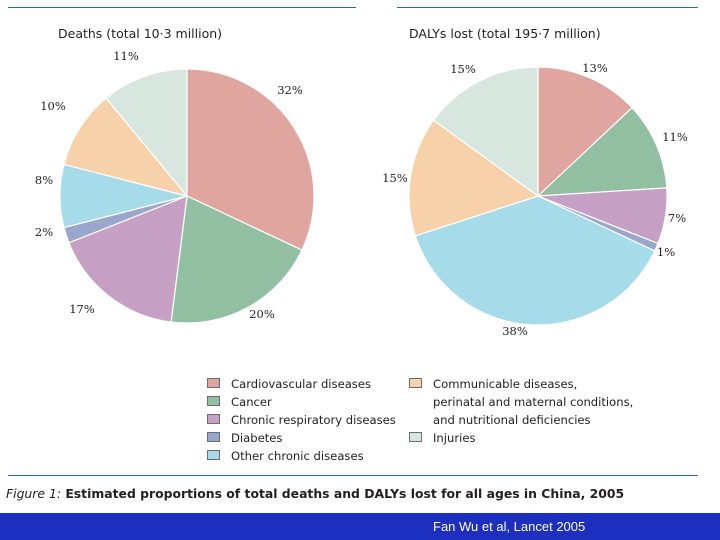 The width and height of the screenshot is (720, 540). Describe the element at coordinates (512, 420) in the screenshot. I see `legend-label-communicable-line-3: and nutritional deficiencies` at that location.